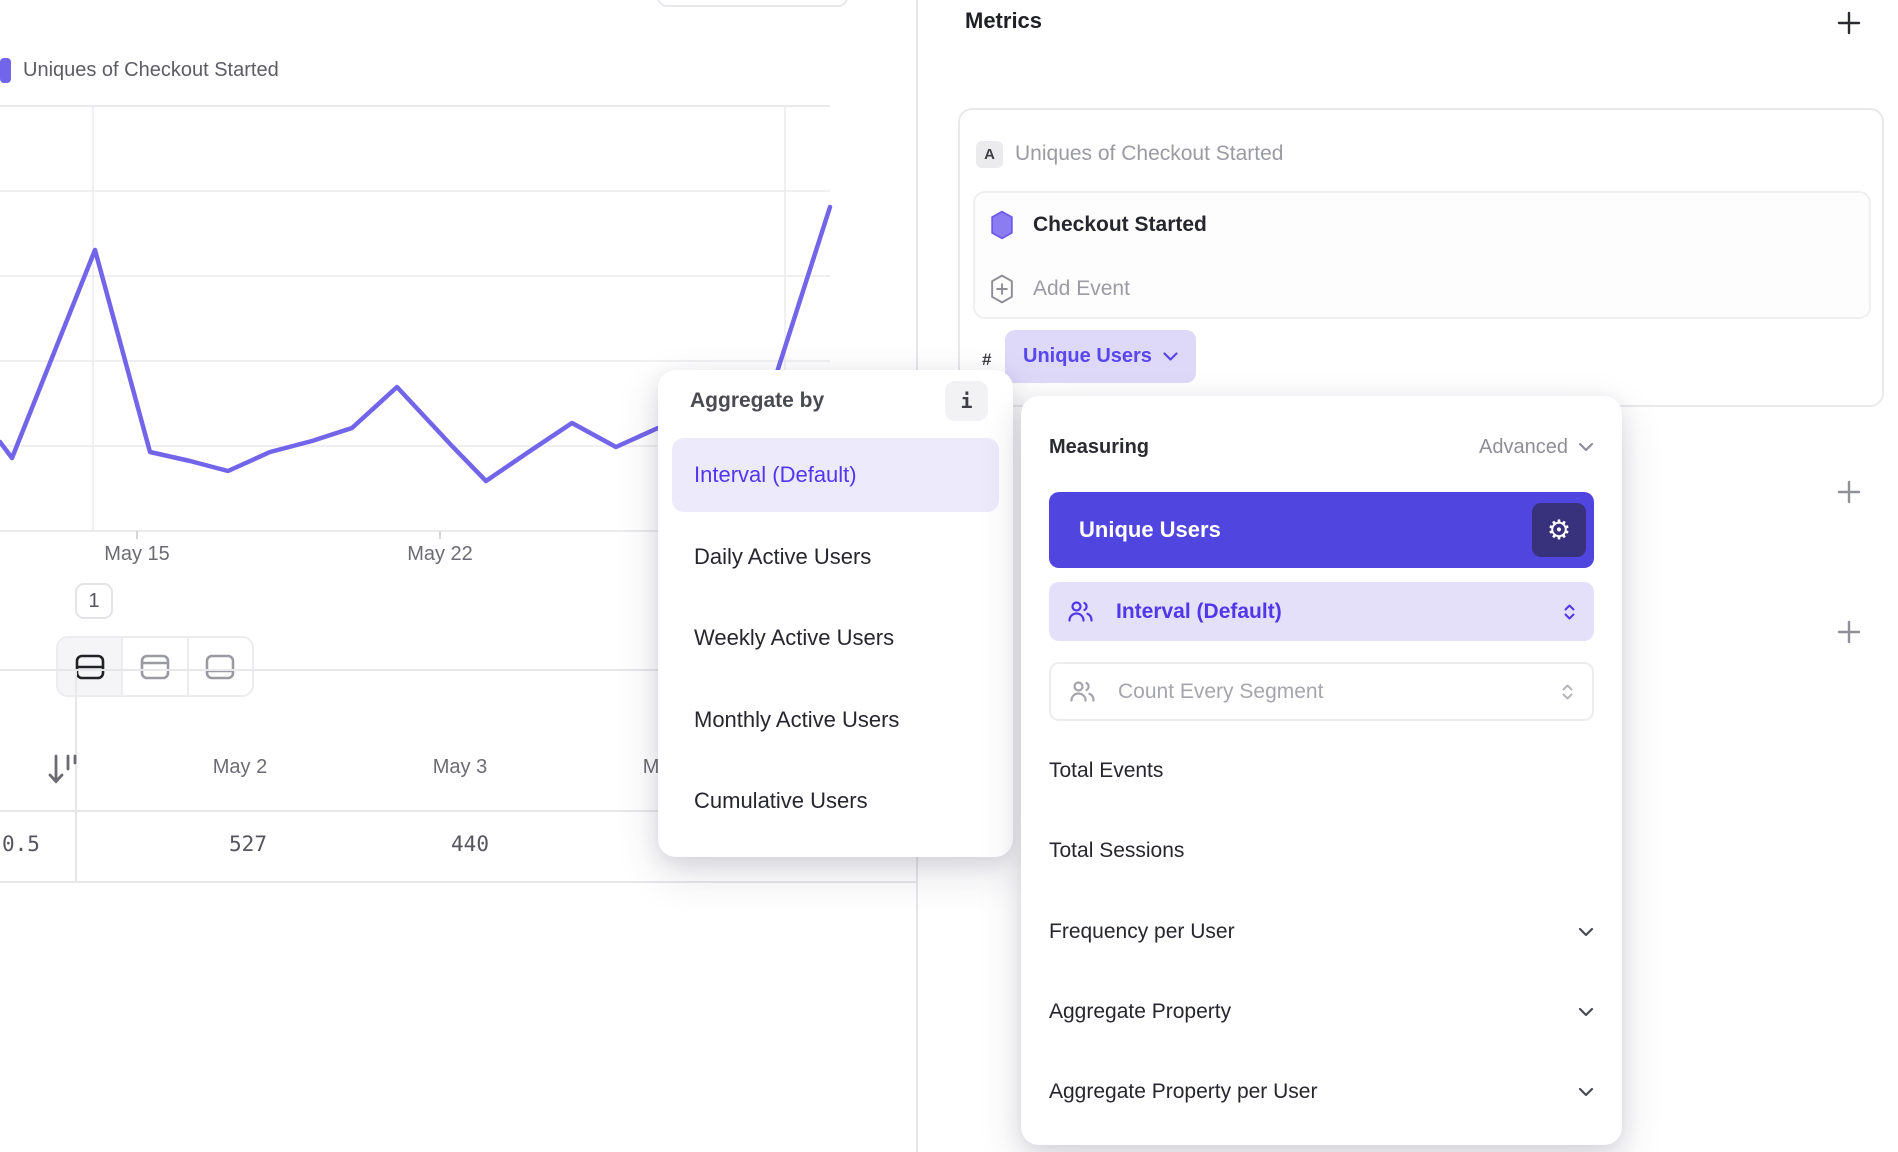  What do you see at coordinates (1849, 632) in the screenshot?
I see `add-breakdown-plus-icon` at bounding box center [1849, 632].